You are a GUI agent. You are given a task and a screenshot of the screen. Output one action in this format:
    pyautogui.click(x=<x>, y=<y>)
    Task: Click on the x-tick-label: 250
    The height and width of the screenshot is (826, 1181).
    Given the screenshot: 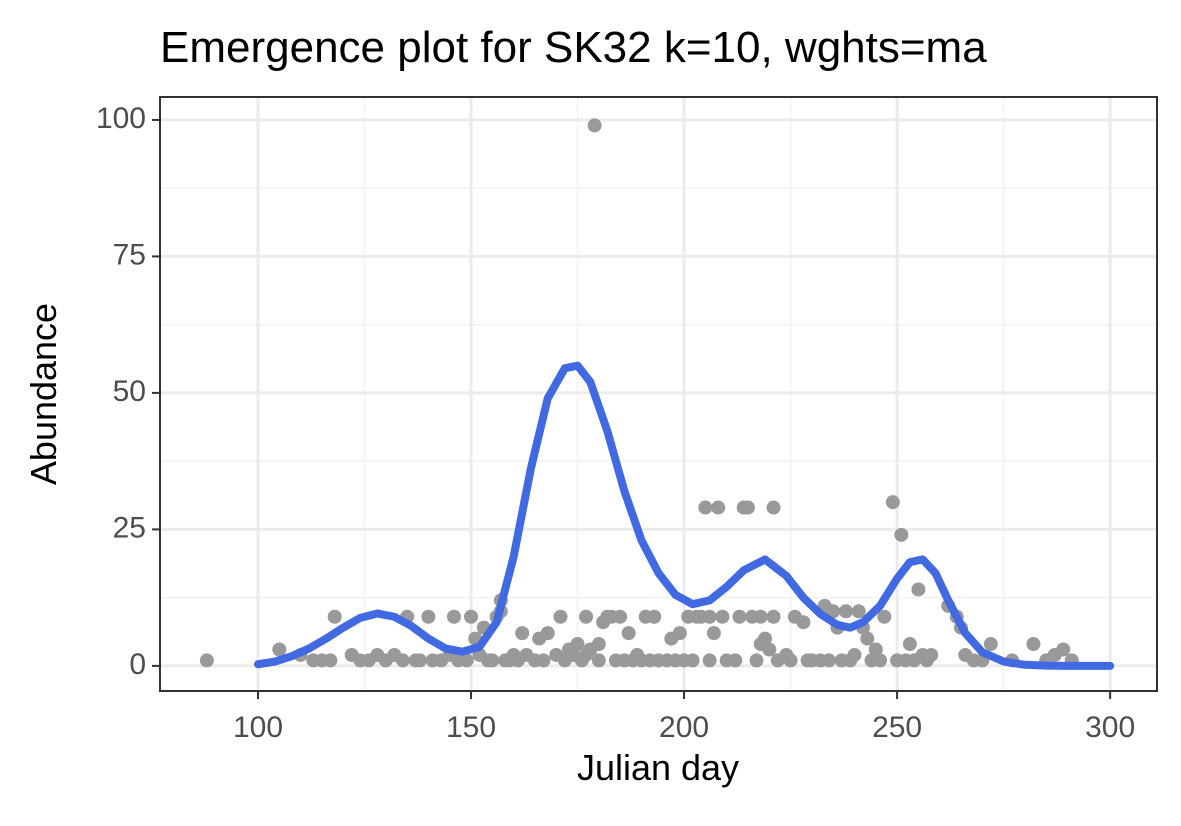 What is the action you would take?
    pyautogui.click(x=897, y=727)
    